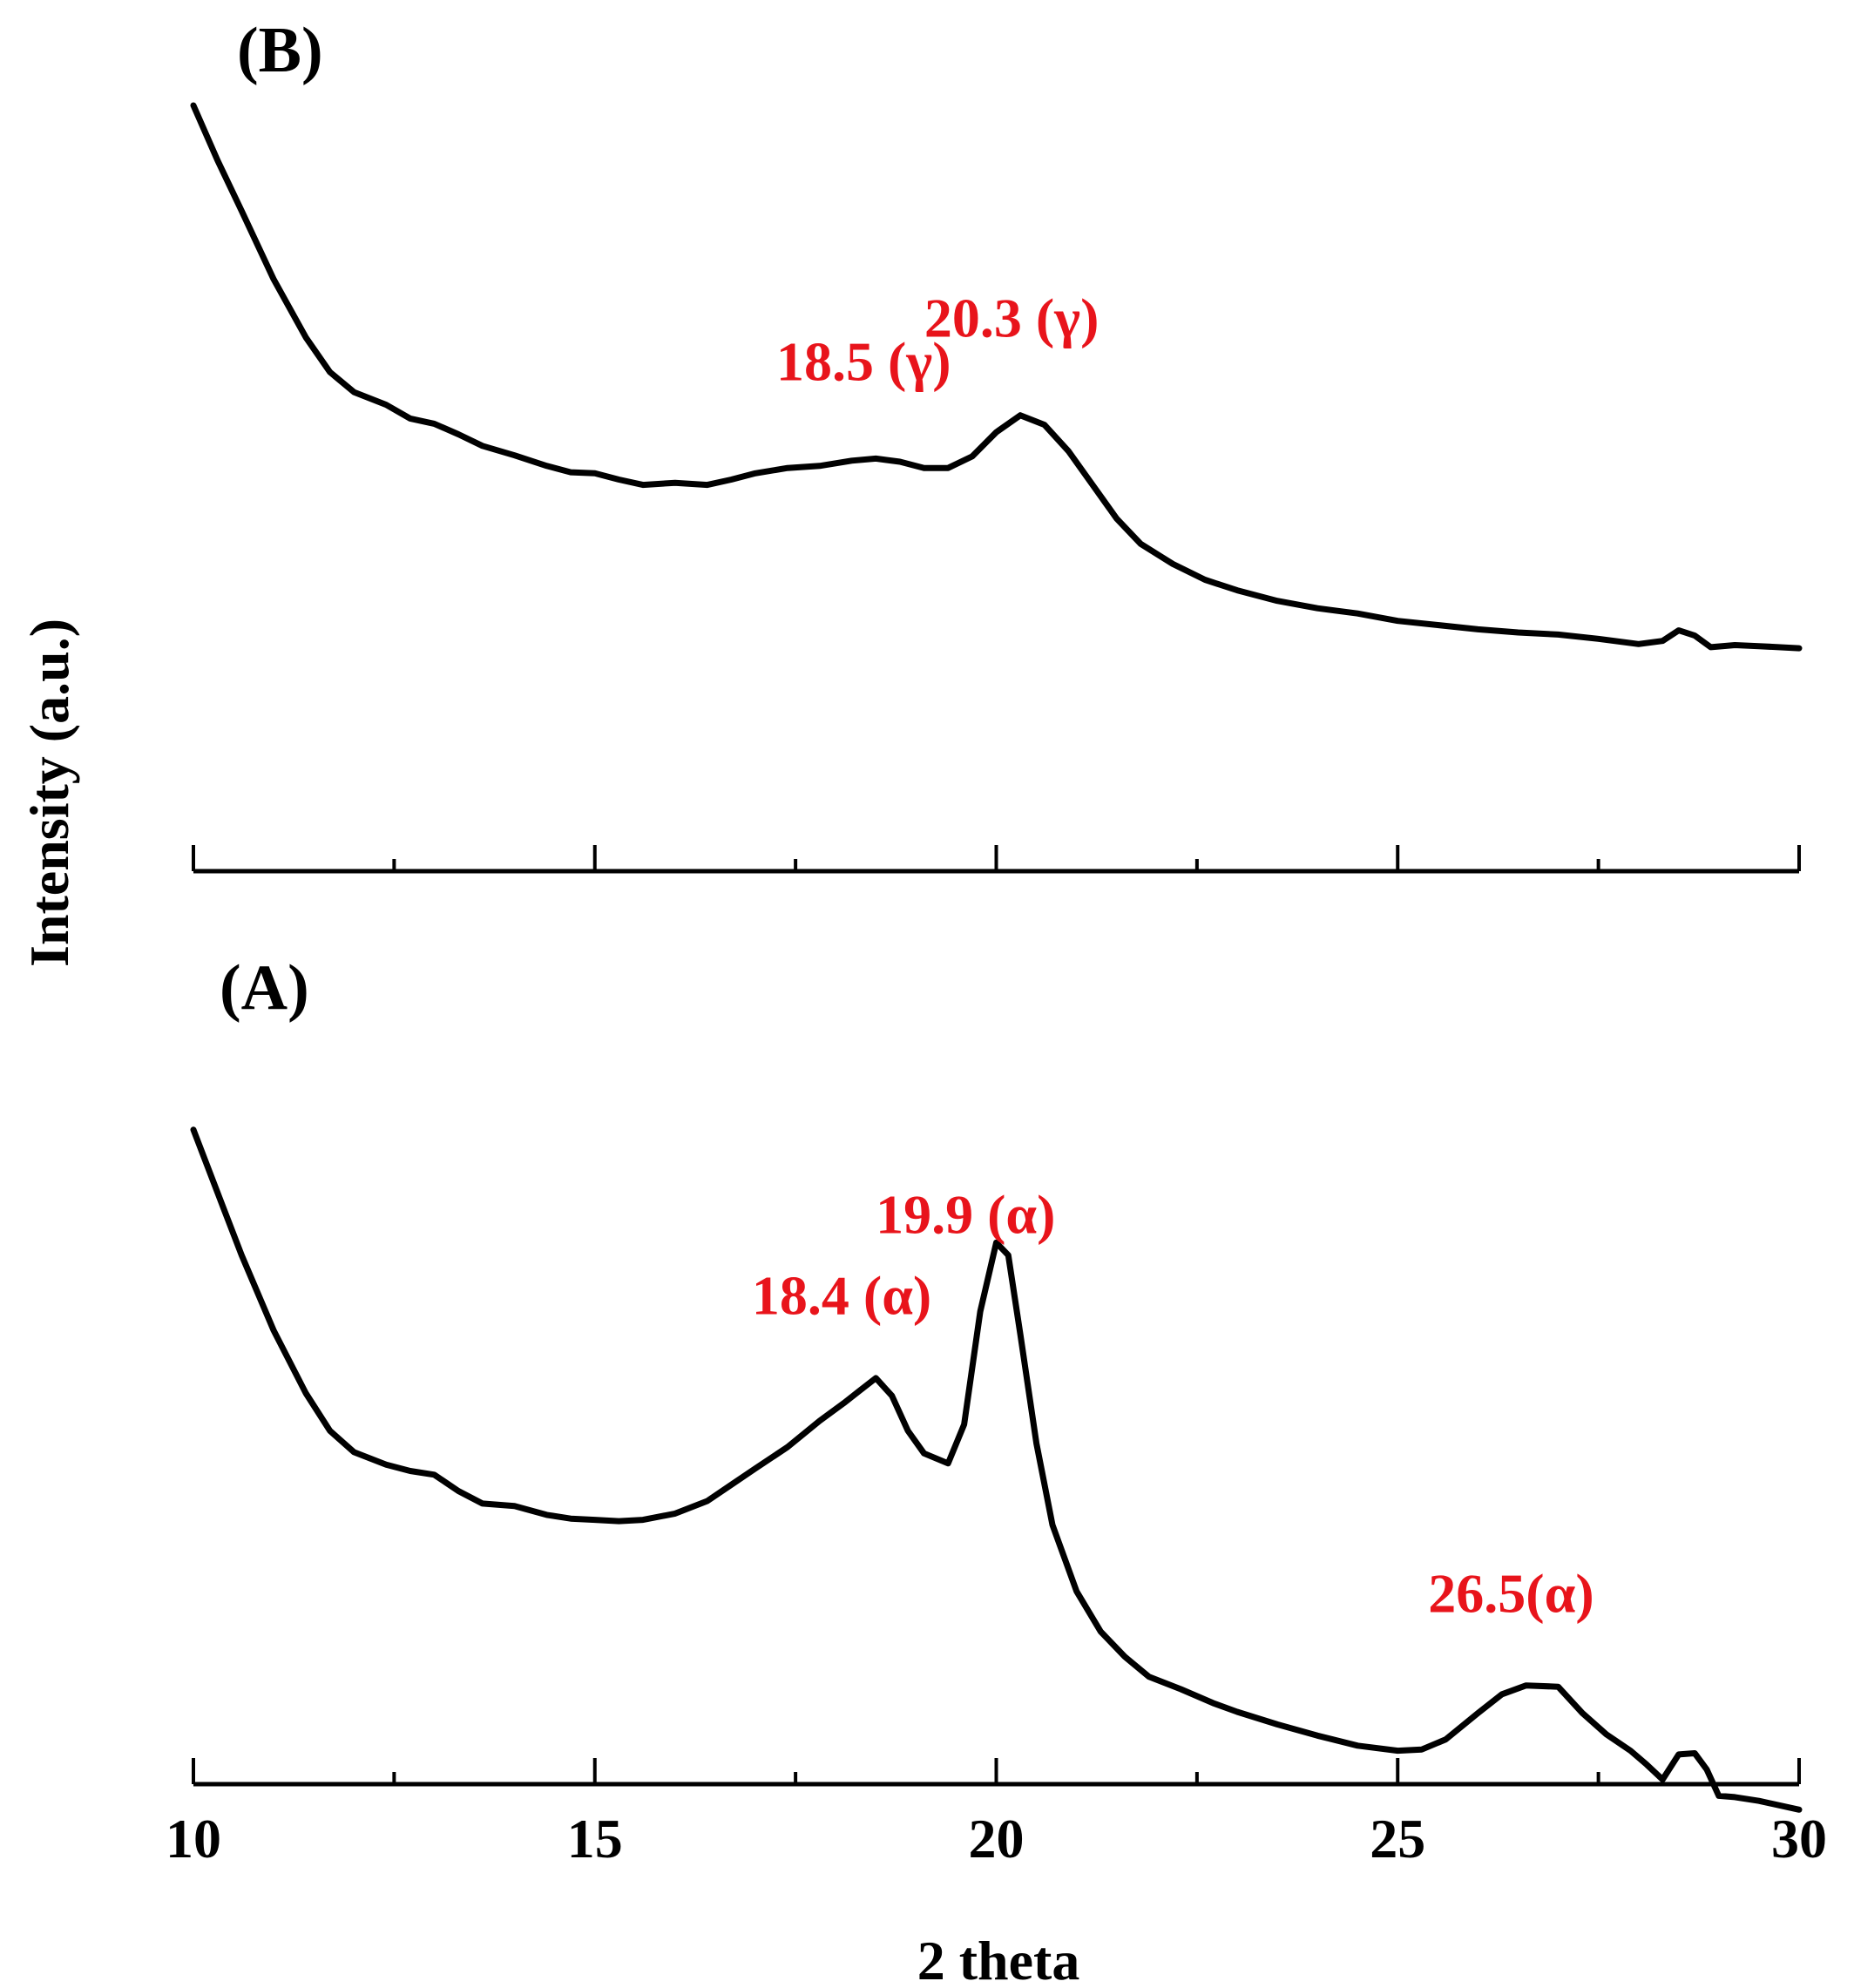 The height and width of the screenshot is (1988, 1854). I want to click on x-tick-label: 30, so click(1799, 1839).